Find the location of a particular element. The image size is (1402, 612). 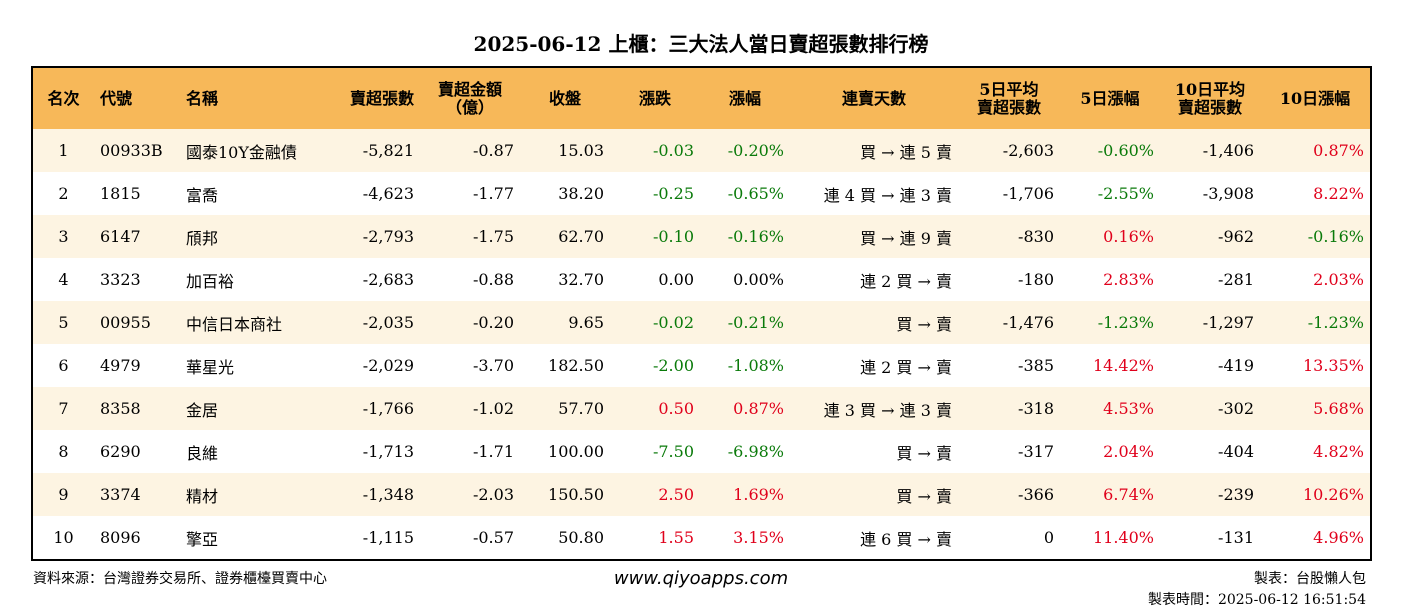

cell-net-sell-lots: -2,793 is located at coordinates (388, 236).